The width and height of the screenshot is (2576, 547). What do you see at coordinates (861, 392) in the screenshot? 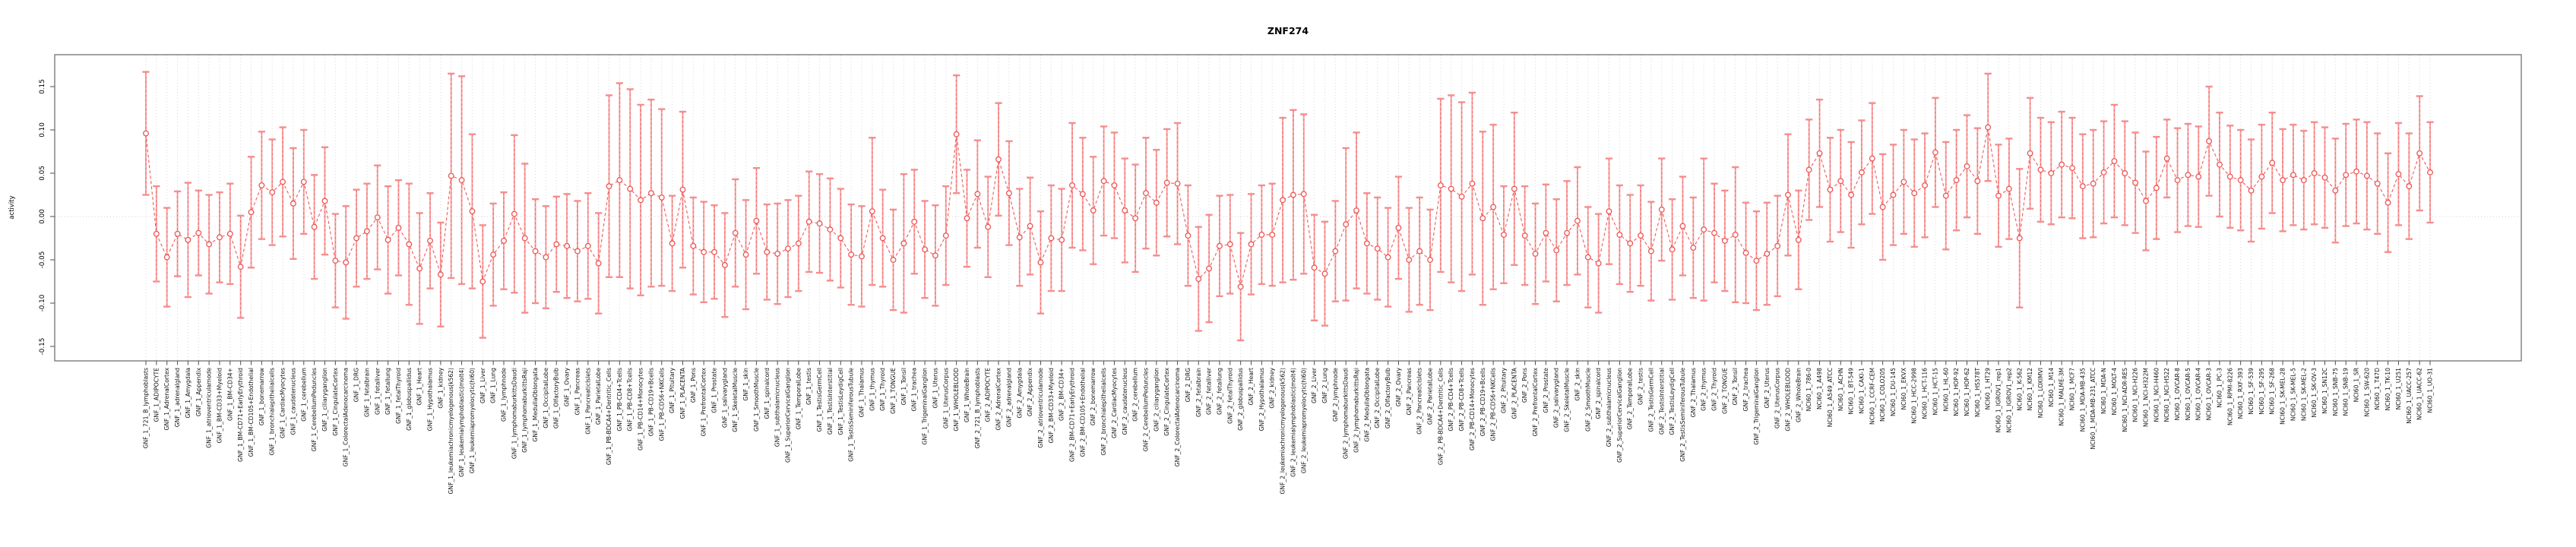
I see `x-tick-label: GNF_1_Thalamus` at bounding box center [861, 392].